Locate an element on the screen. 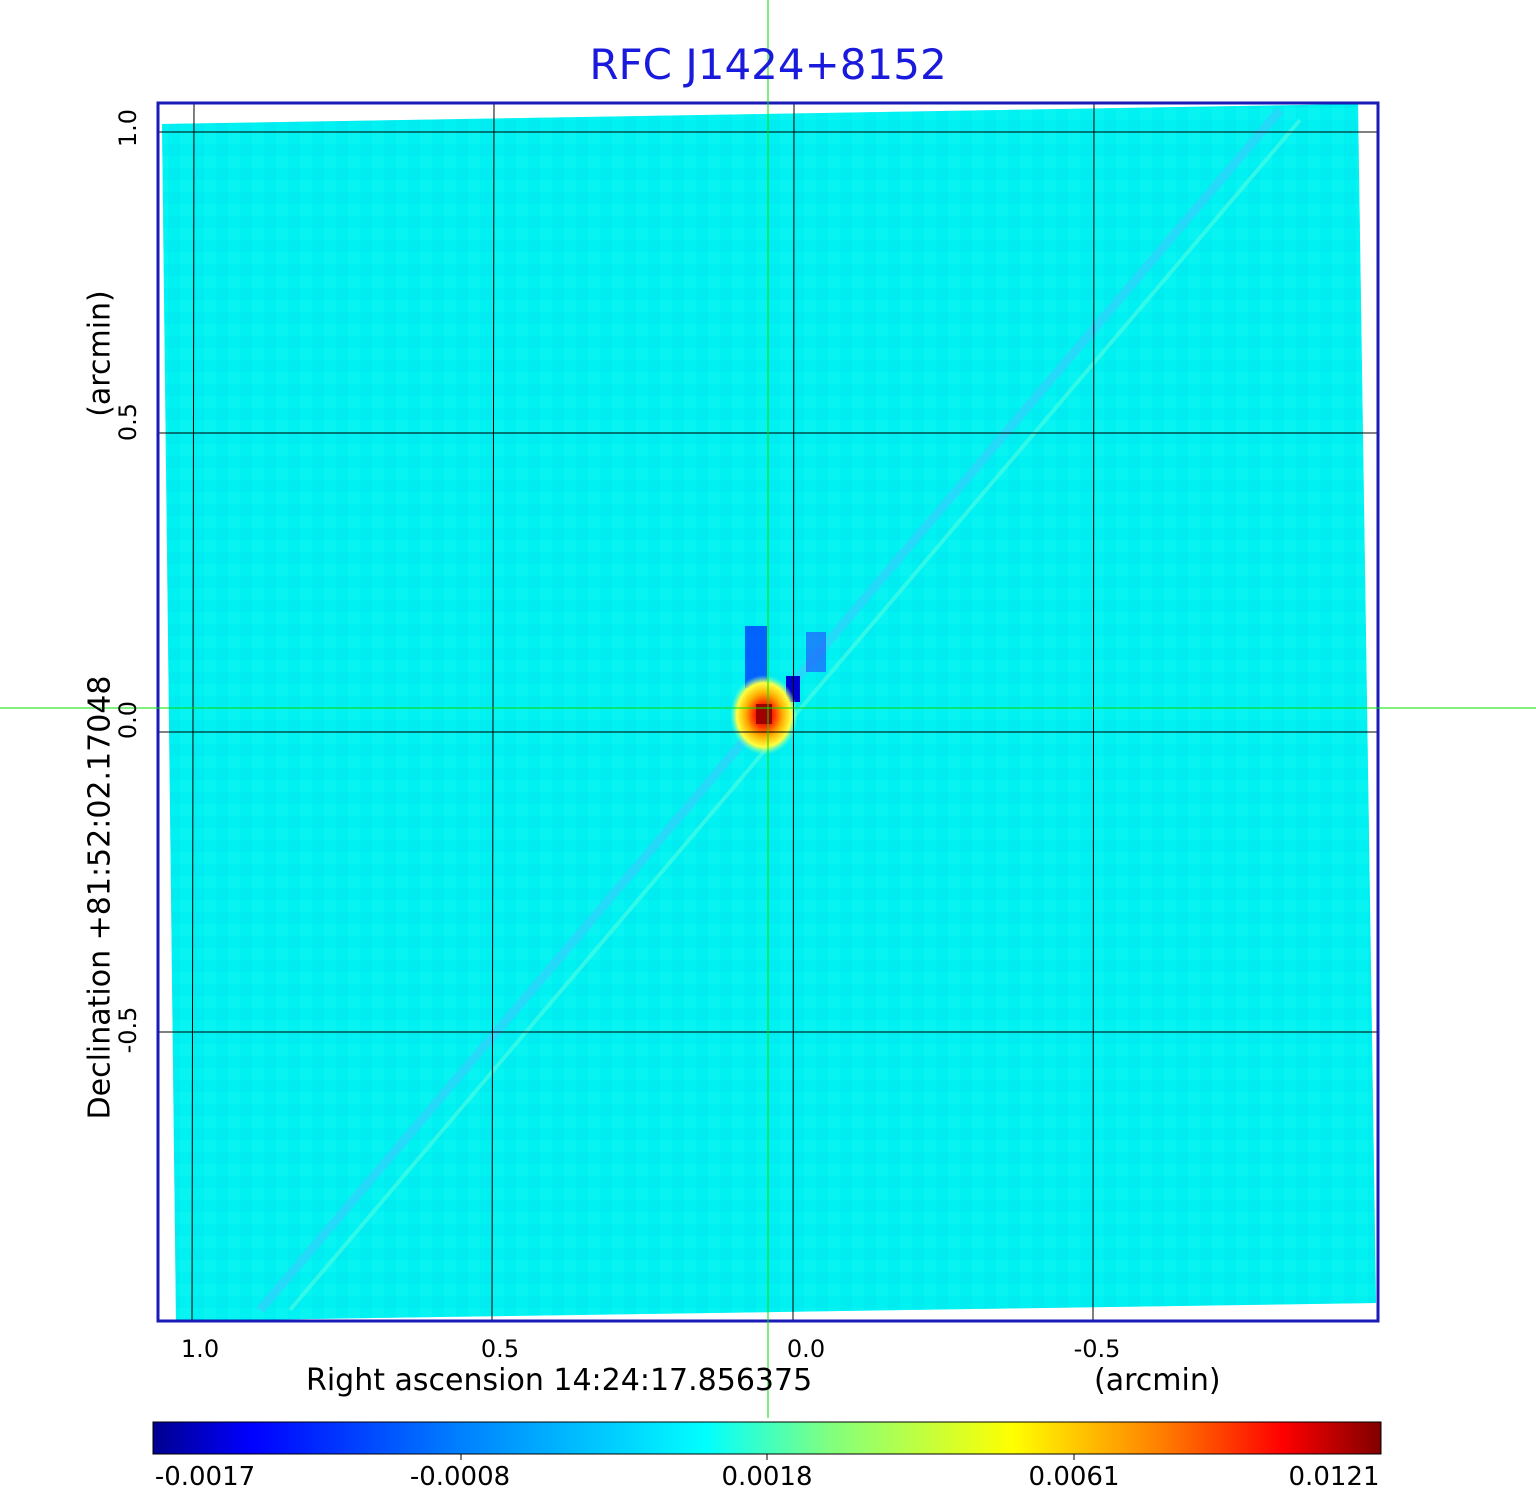 This screenshot has width=1536, height=1511. y-axis-unit: (arcmin) is located at coordinates (100, 353).